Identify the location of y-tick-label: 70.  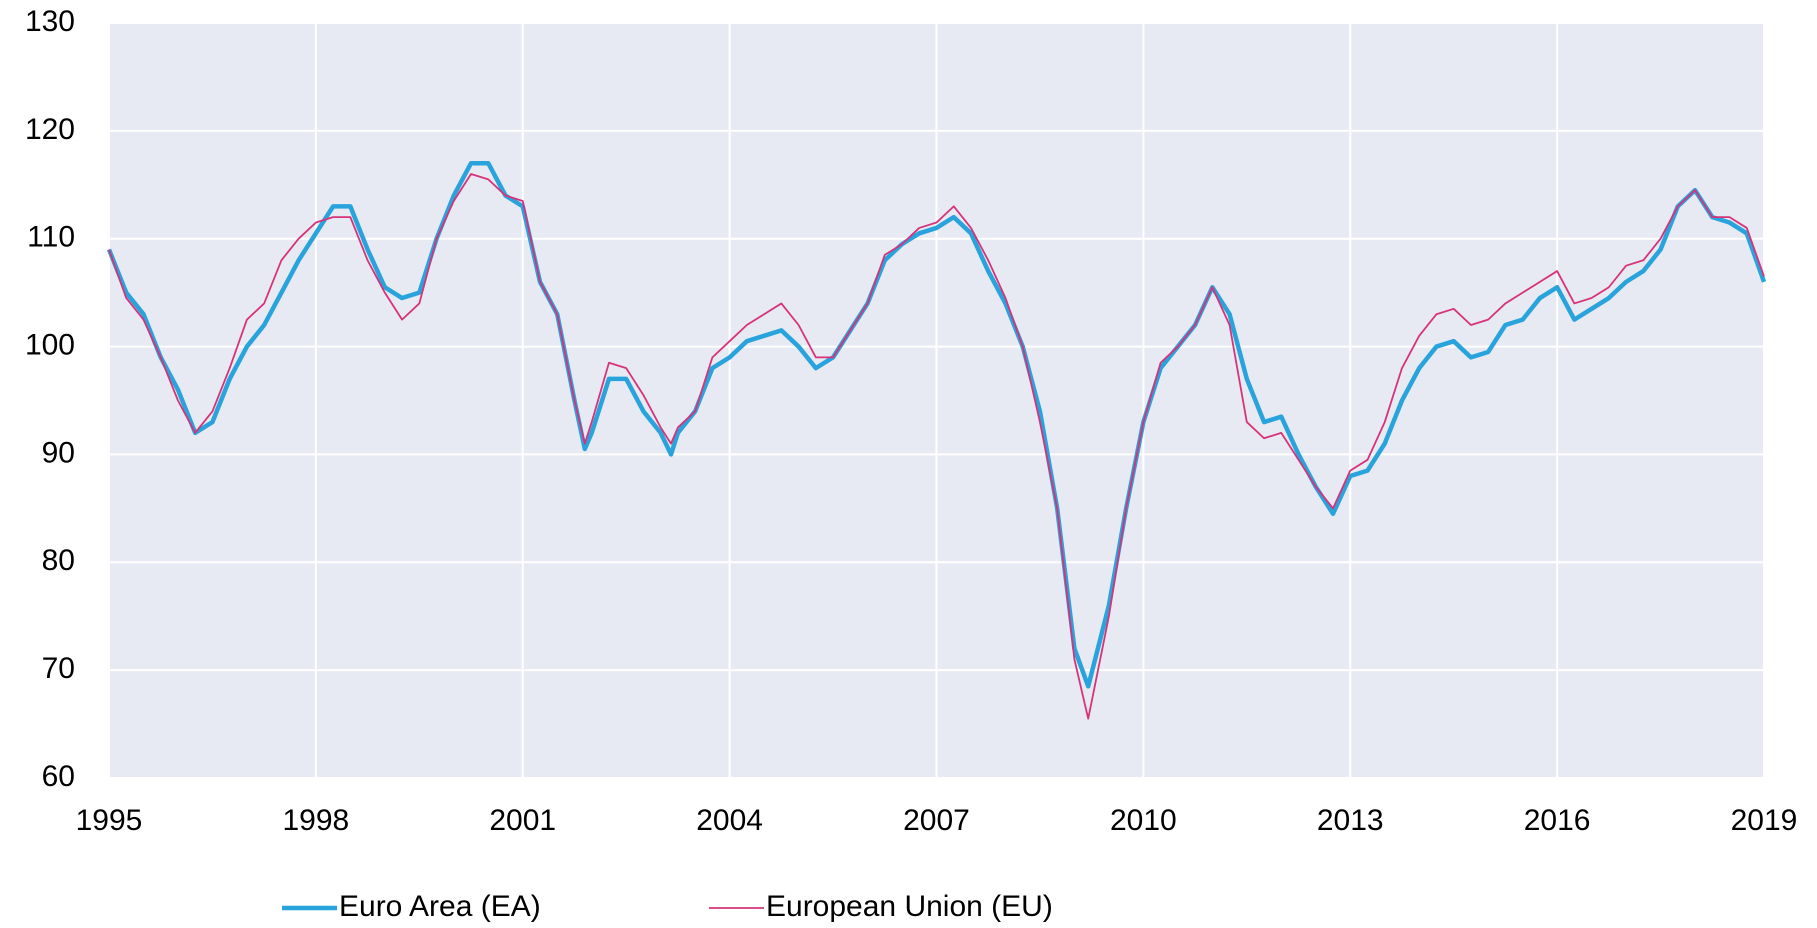
(58, 668).